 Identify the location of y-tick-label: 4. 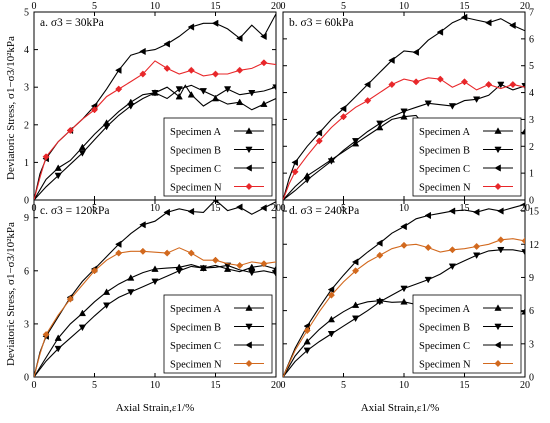
(26, 50).